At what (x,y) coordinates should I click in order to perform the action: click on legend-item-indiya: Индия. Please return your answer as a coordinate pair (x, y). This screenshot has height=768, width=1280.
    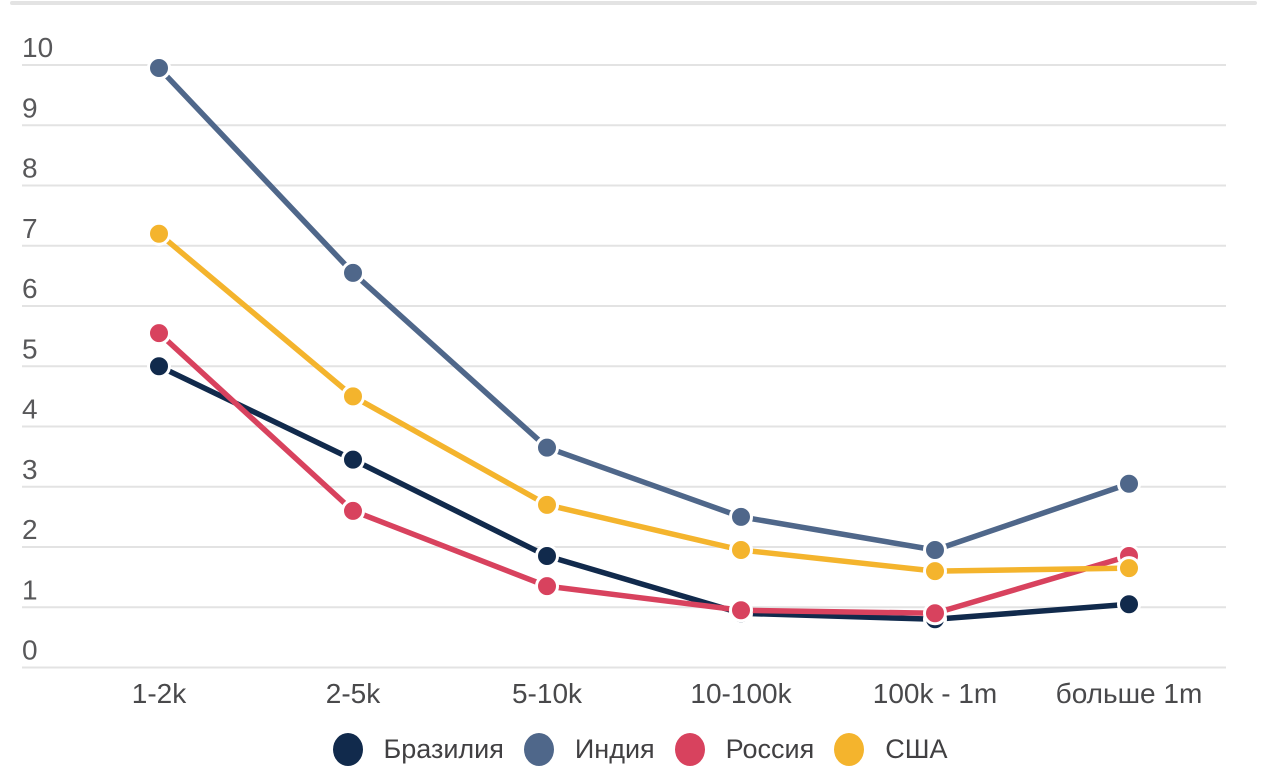
    Looking at the image, I should click on (589, 749).